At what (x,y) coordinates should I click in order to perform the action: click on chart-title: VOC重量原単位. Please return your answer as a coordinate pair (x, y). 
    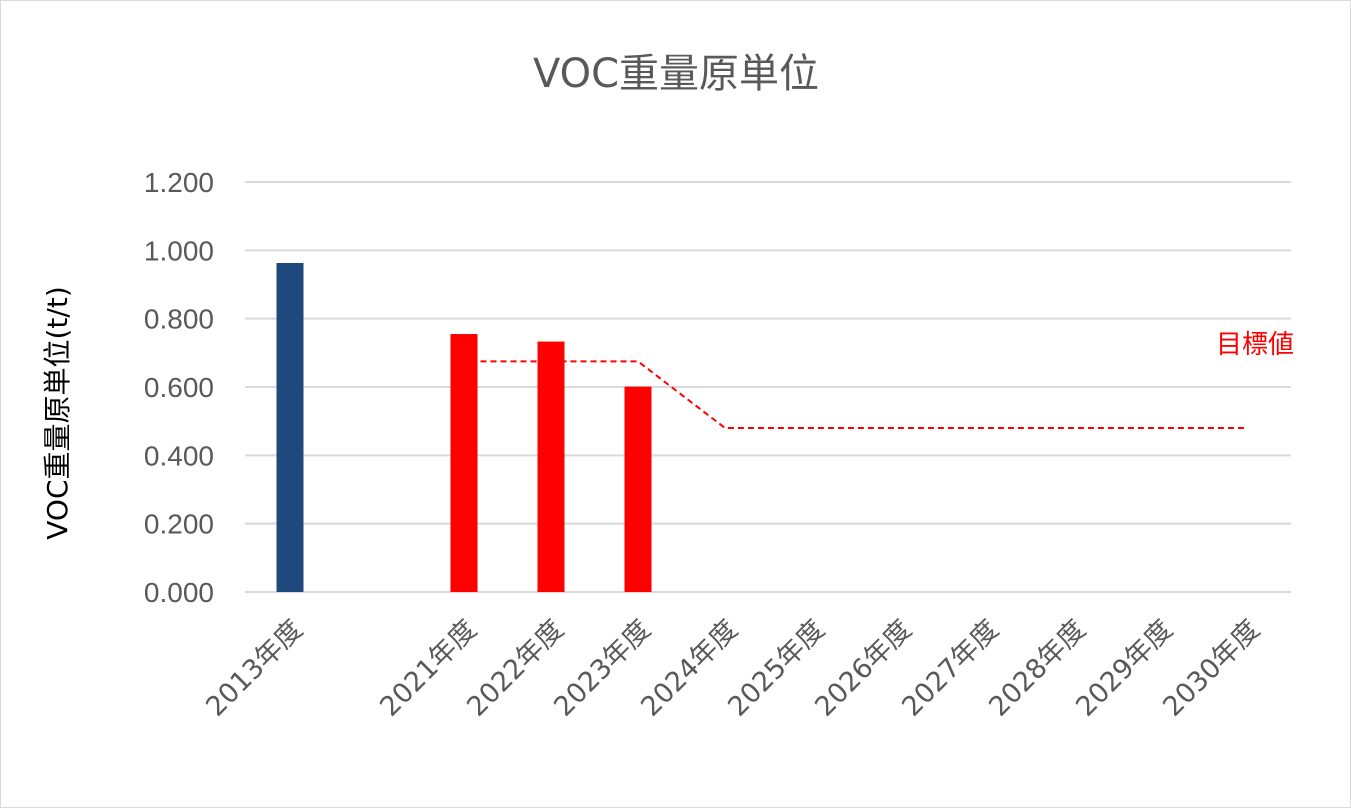
    Looking at the image, I should click on (676, 74).